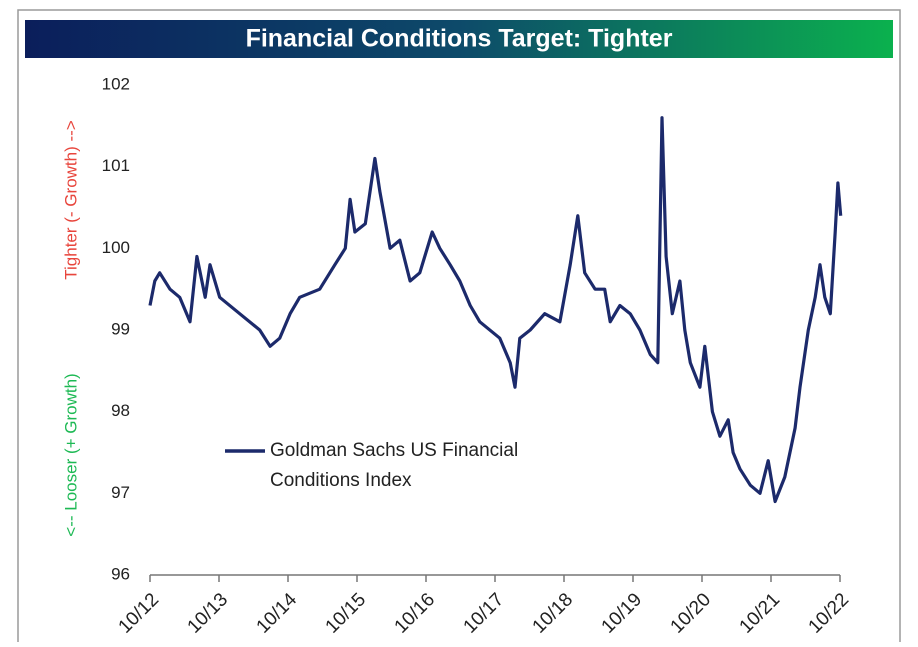 This screenshot has width=918, height=647. I want to click on x-tick-label: 10/14, so click(277, 613).